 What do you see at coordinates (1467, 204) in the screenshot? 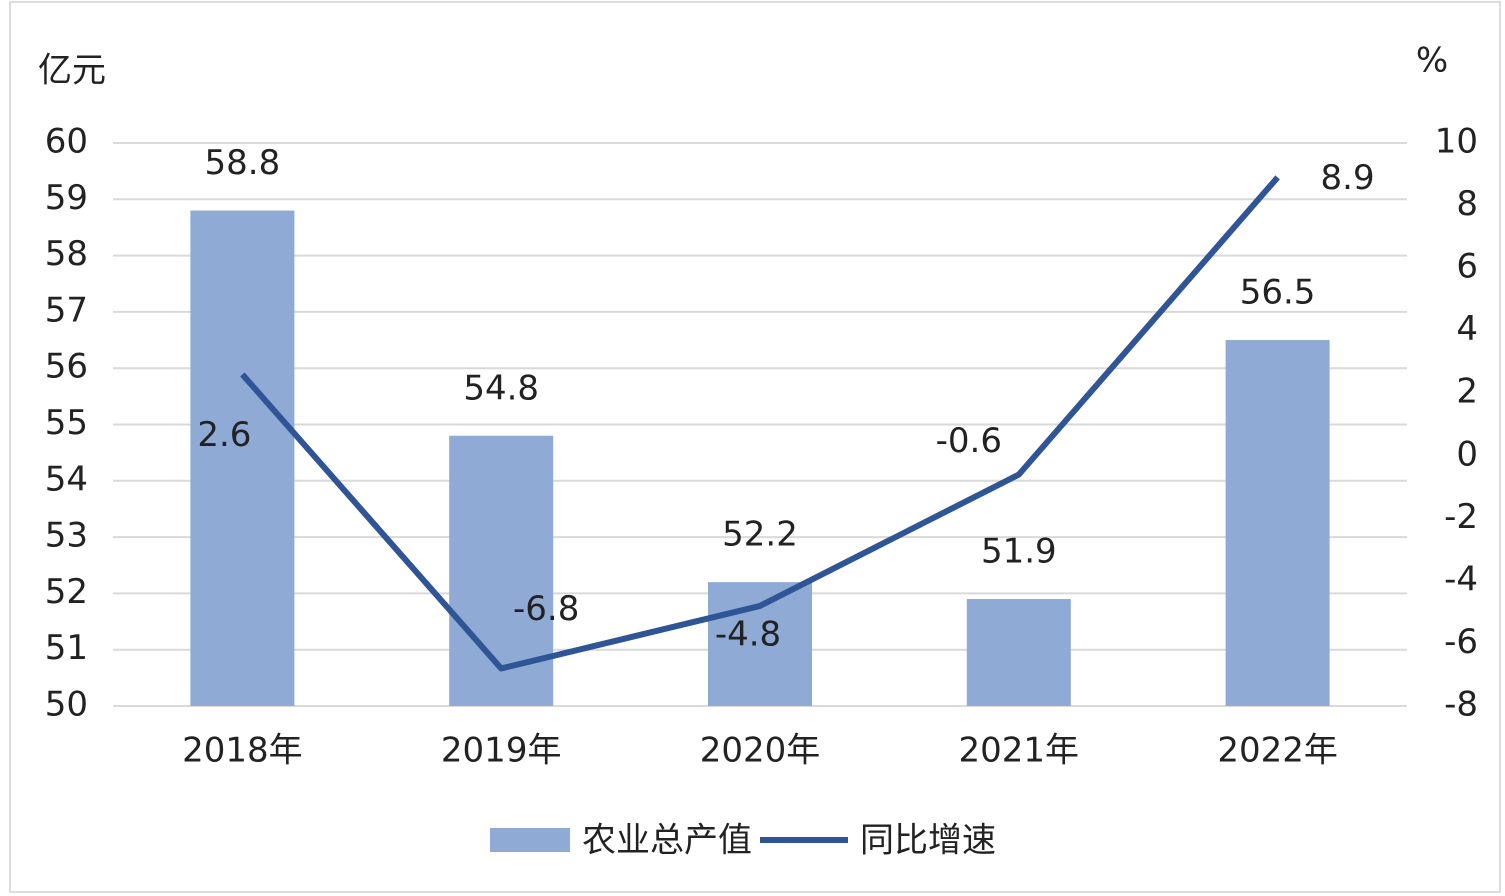
I see `y2-tick-label: 8` at bounding box center [1467, 204].